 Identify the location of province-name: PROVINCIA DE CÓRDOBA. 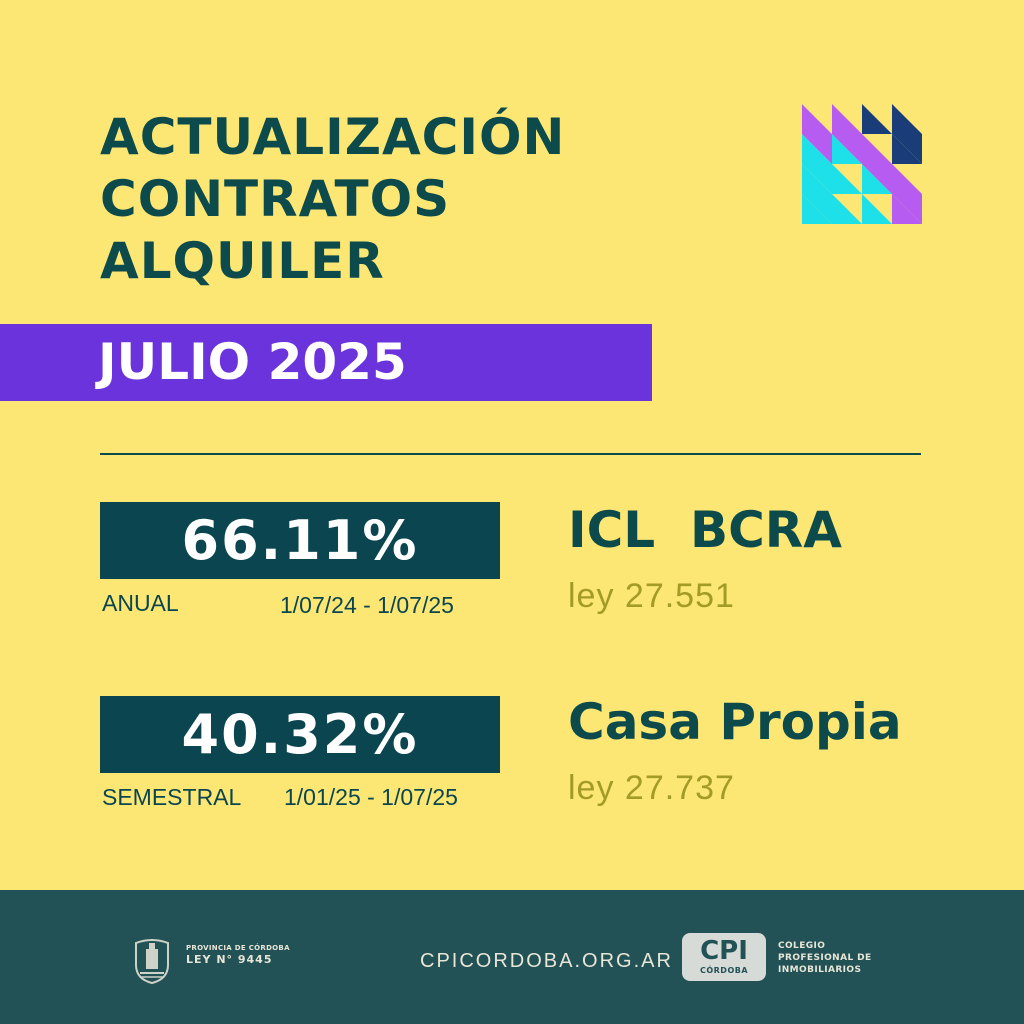
(238, 948).